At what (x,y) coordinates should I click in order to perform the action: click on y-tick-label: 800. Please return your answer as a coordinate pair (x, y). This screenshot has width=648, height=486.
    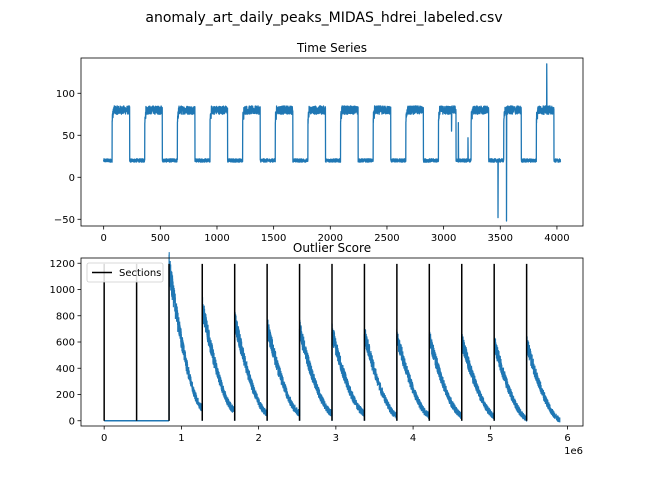
    Looking at the image, I should click on (65, 316).